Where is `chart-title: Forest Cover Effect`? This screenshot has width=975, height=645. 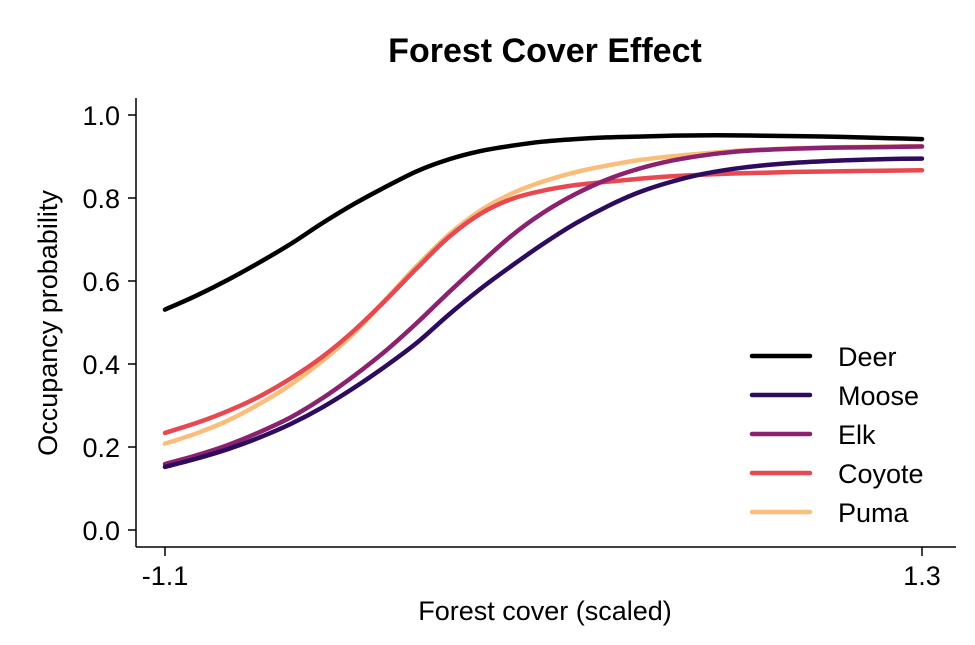
chart-title: Forest Cover Effect is located at coordinates (545, 51).